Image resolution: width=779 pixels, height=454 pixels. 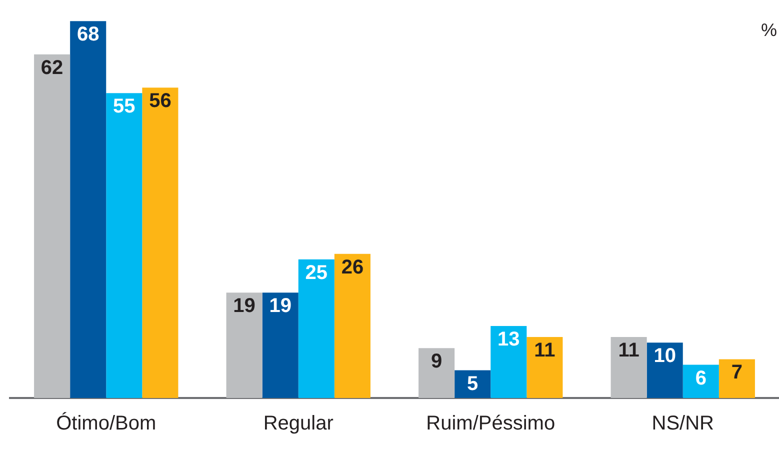 I want to click on data-label: 56, so click(x=160, y=101).